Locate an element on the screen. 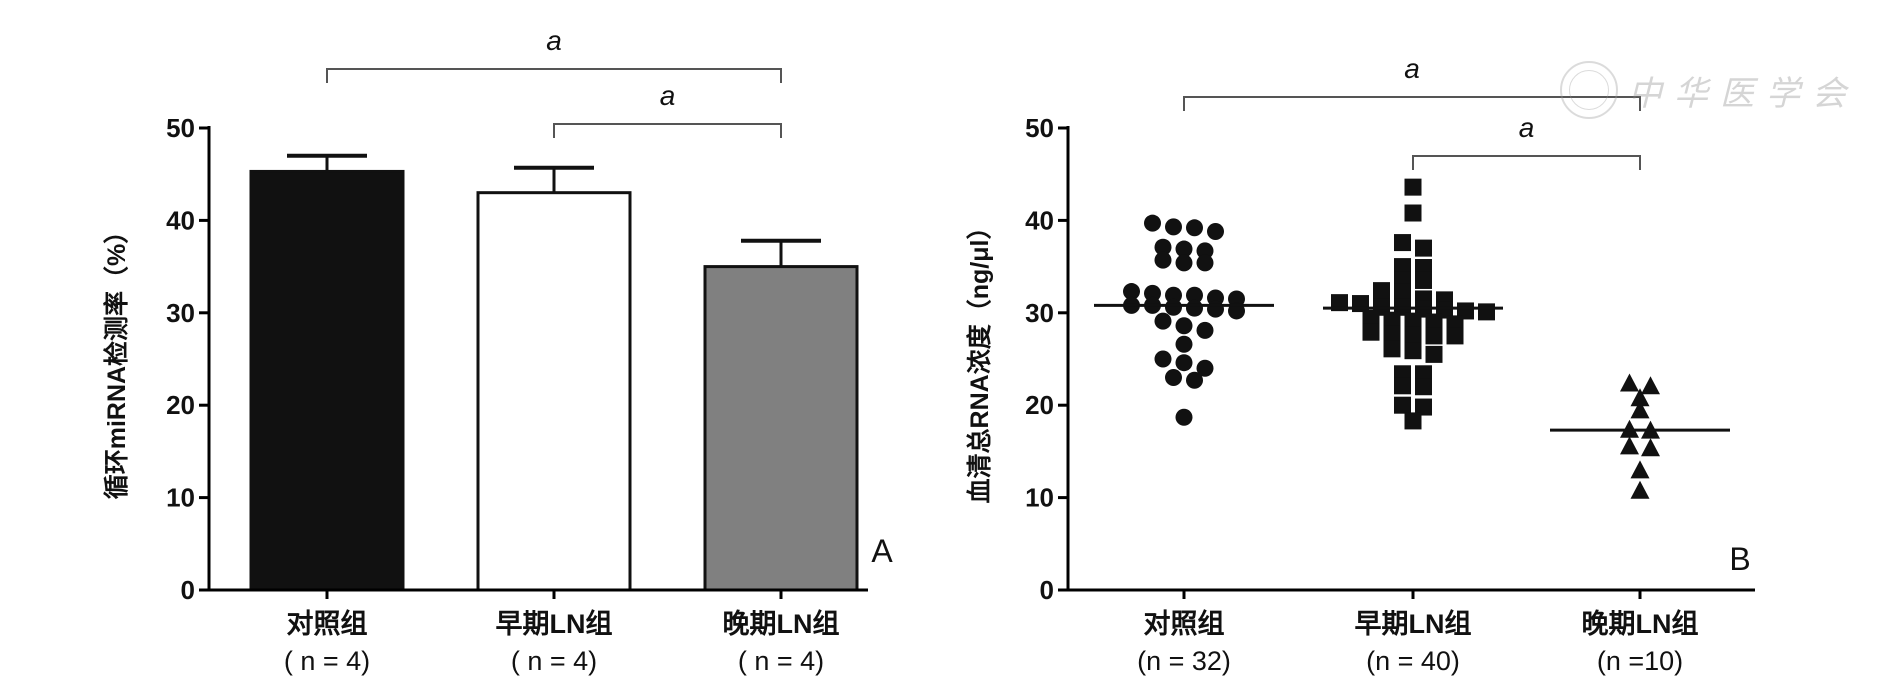 This screenshot has width=1901, height=697. x-group-size-label: (n = 32) is located at coordinates (1184, 661).